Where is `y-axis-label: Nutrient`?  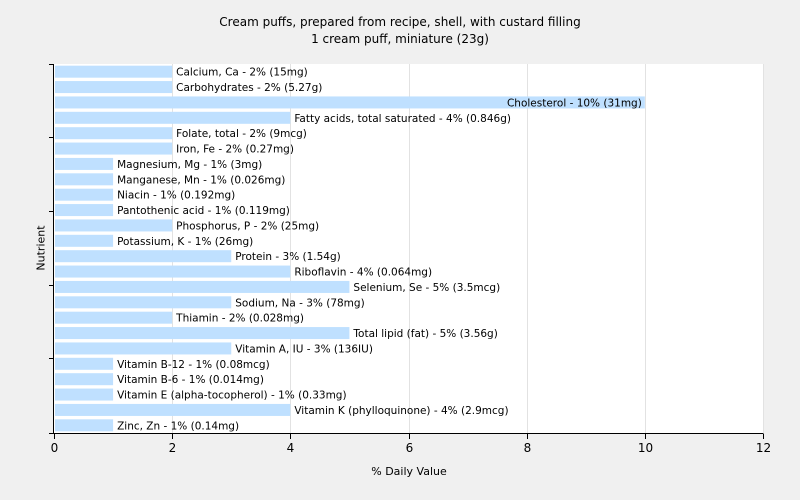
y-axis-label: Nutrient is located at coordinates (41, 248).